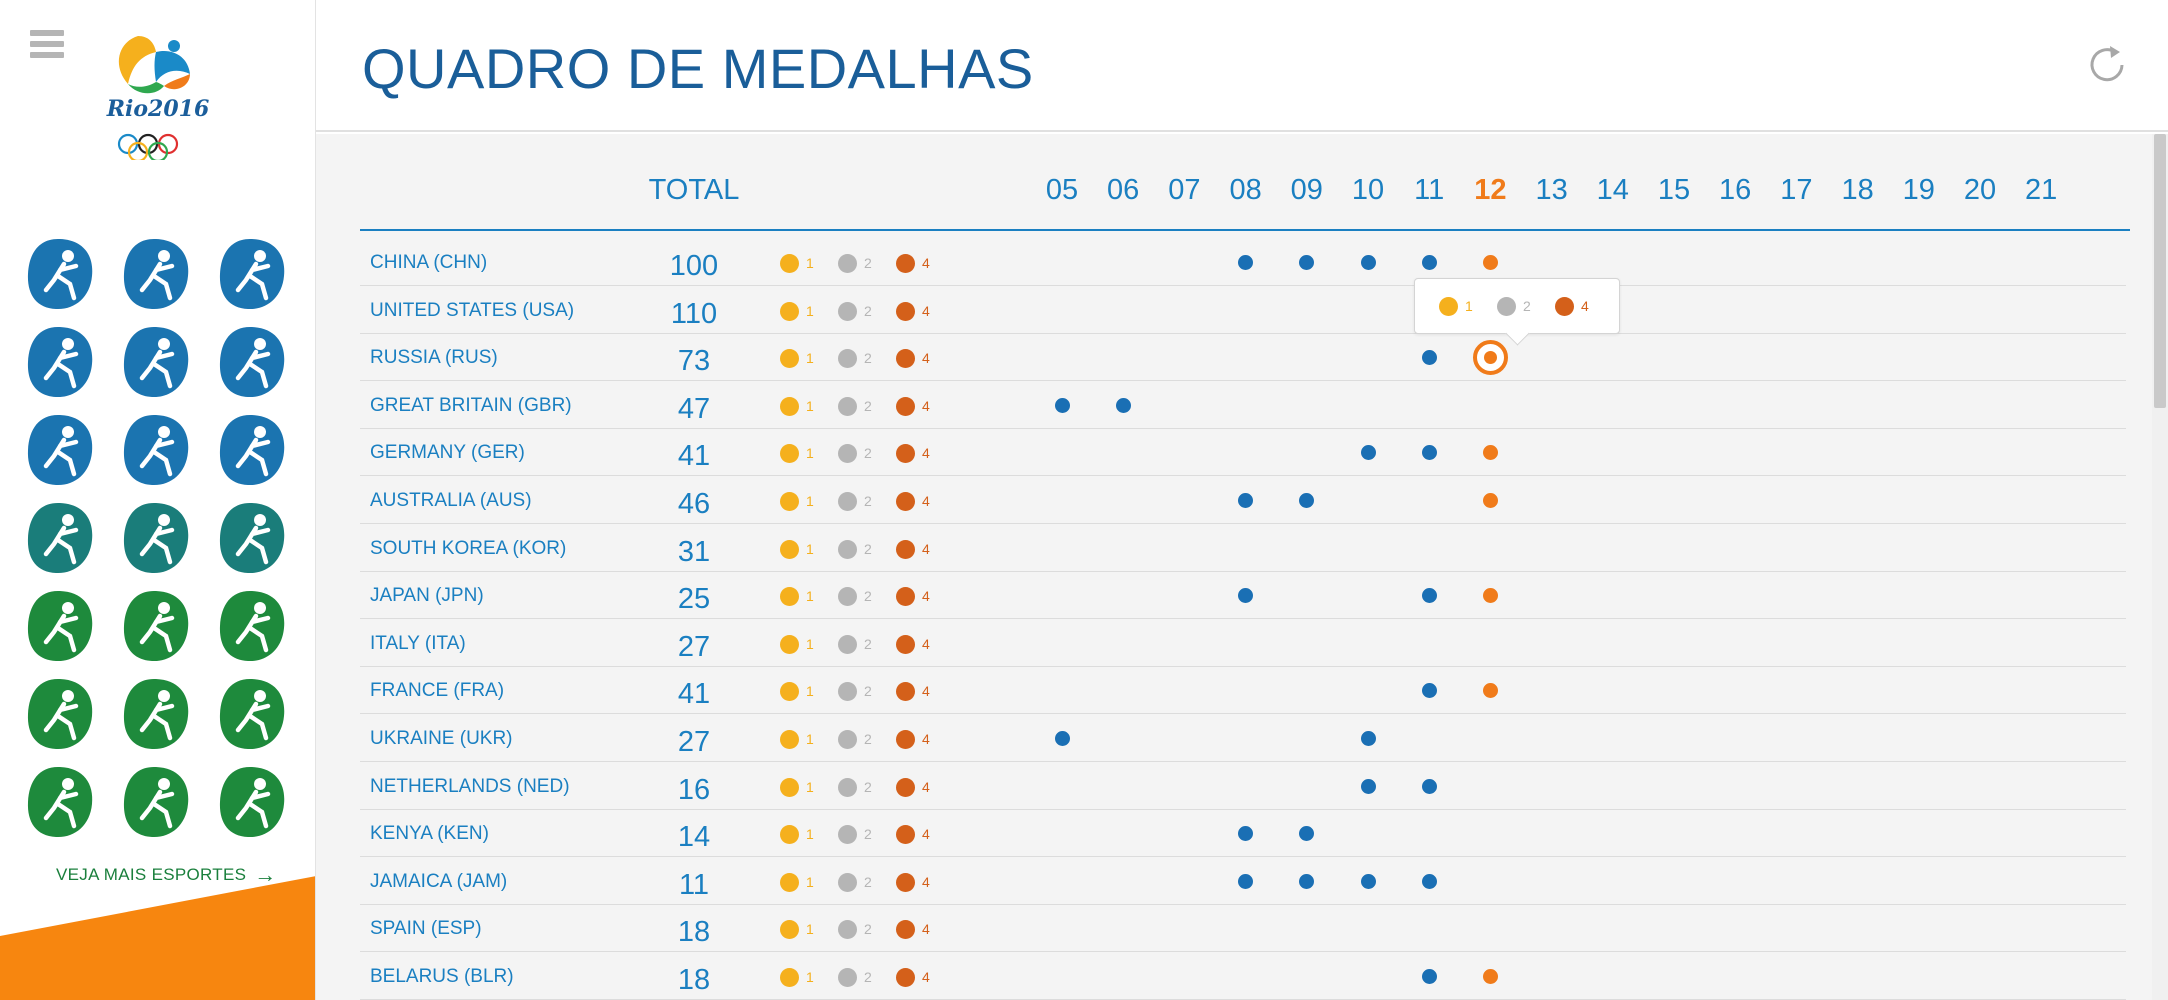 The height and width of the screenshot is (1000, 2168). What do you see at coordinates (1674, 190) in the screenshot?
I see `day-header-15: 15` at bounding box center [1674, 190].